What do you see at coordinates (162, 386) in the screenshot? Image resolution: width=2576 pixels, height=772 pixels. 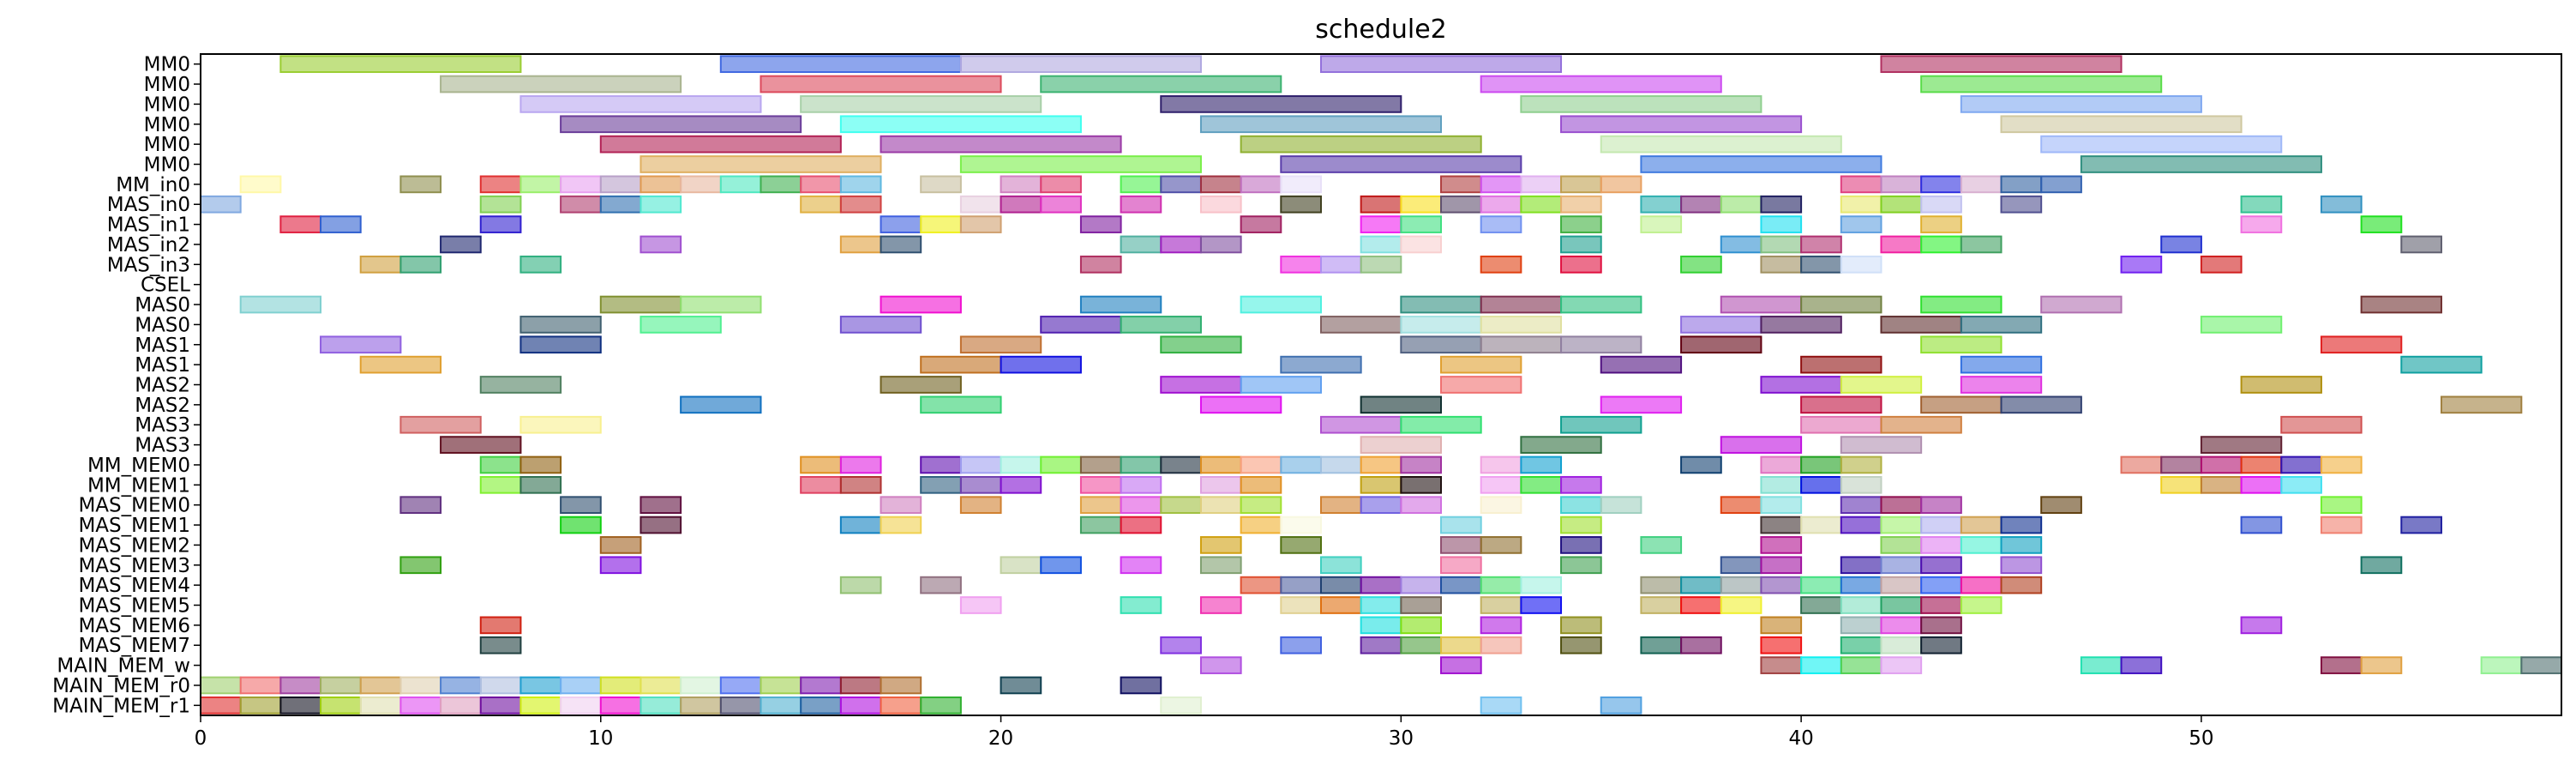 I see `y-tick-label: MAS2` at bounding box center [162, 386].